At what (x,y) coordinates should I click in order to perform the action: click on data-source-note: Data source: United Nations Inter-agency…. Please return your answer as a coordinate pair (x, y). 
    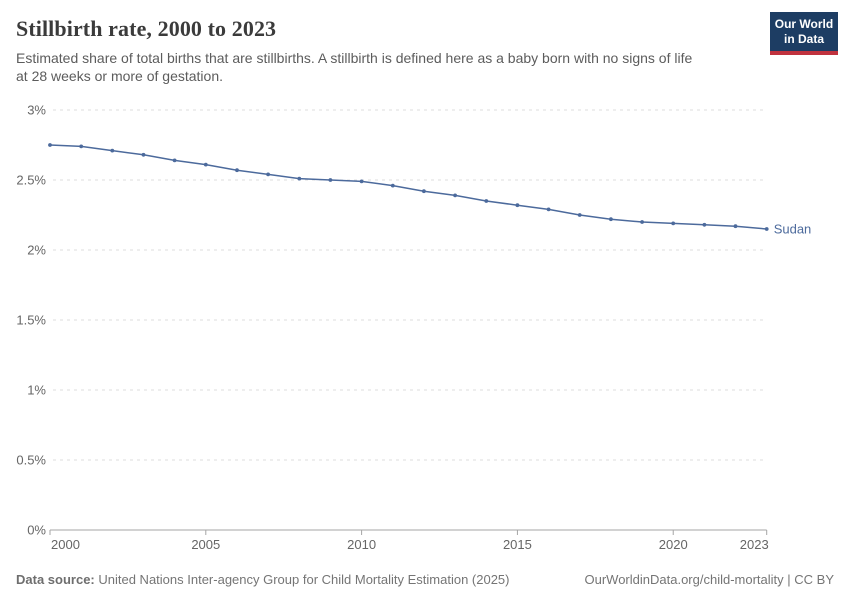
    Looking at the image, I should click on (263, 579).